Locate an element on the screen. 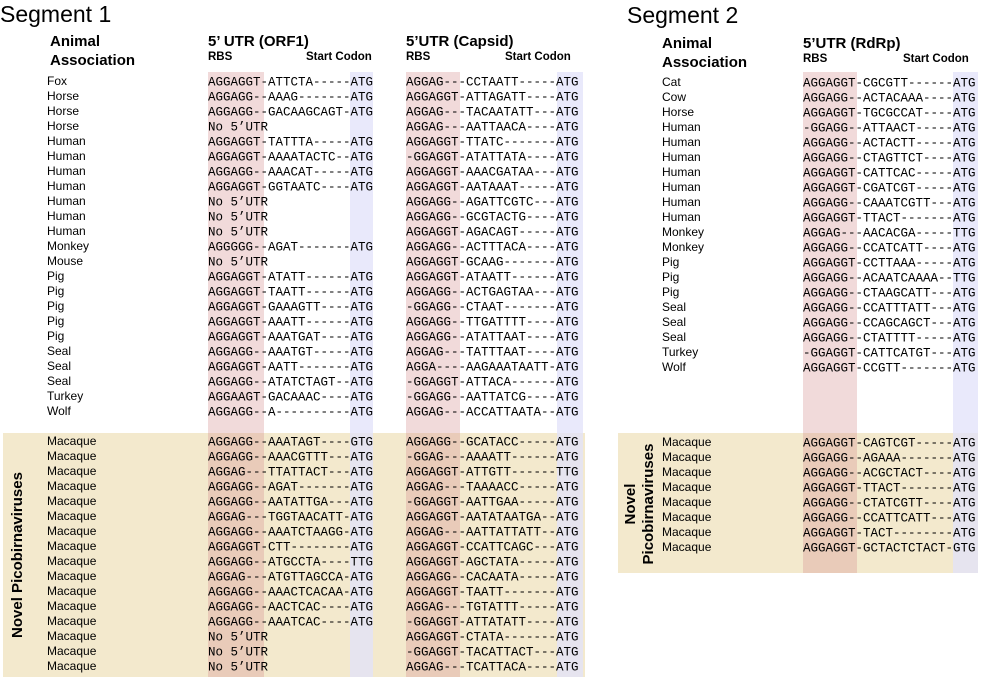 This screenshot has width=981, height=694. sequence: AGGAGG--CTAAGCATT---ATG is located at coordinates (889, 293).